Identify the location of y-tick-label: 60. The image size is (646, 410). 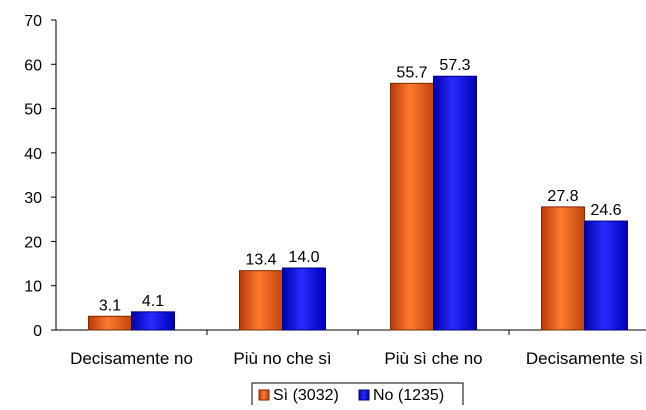
(33, 65).